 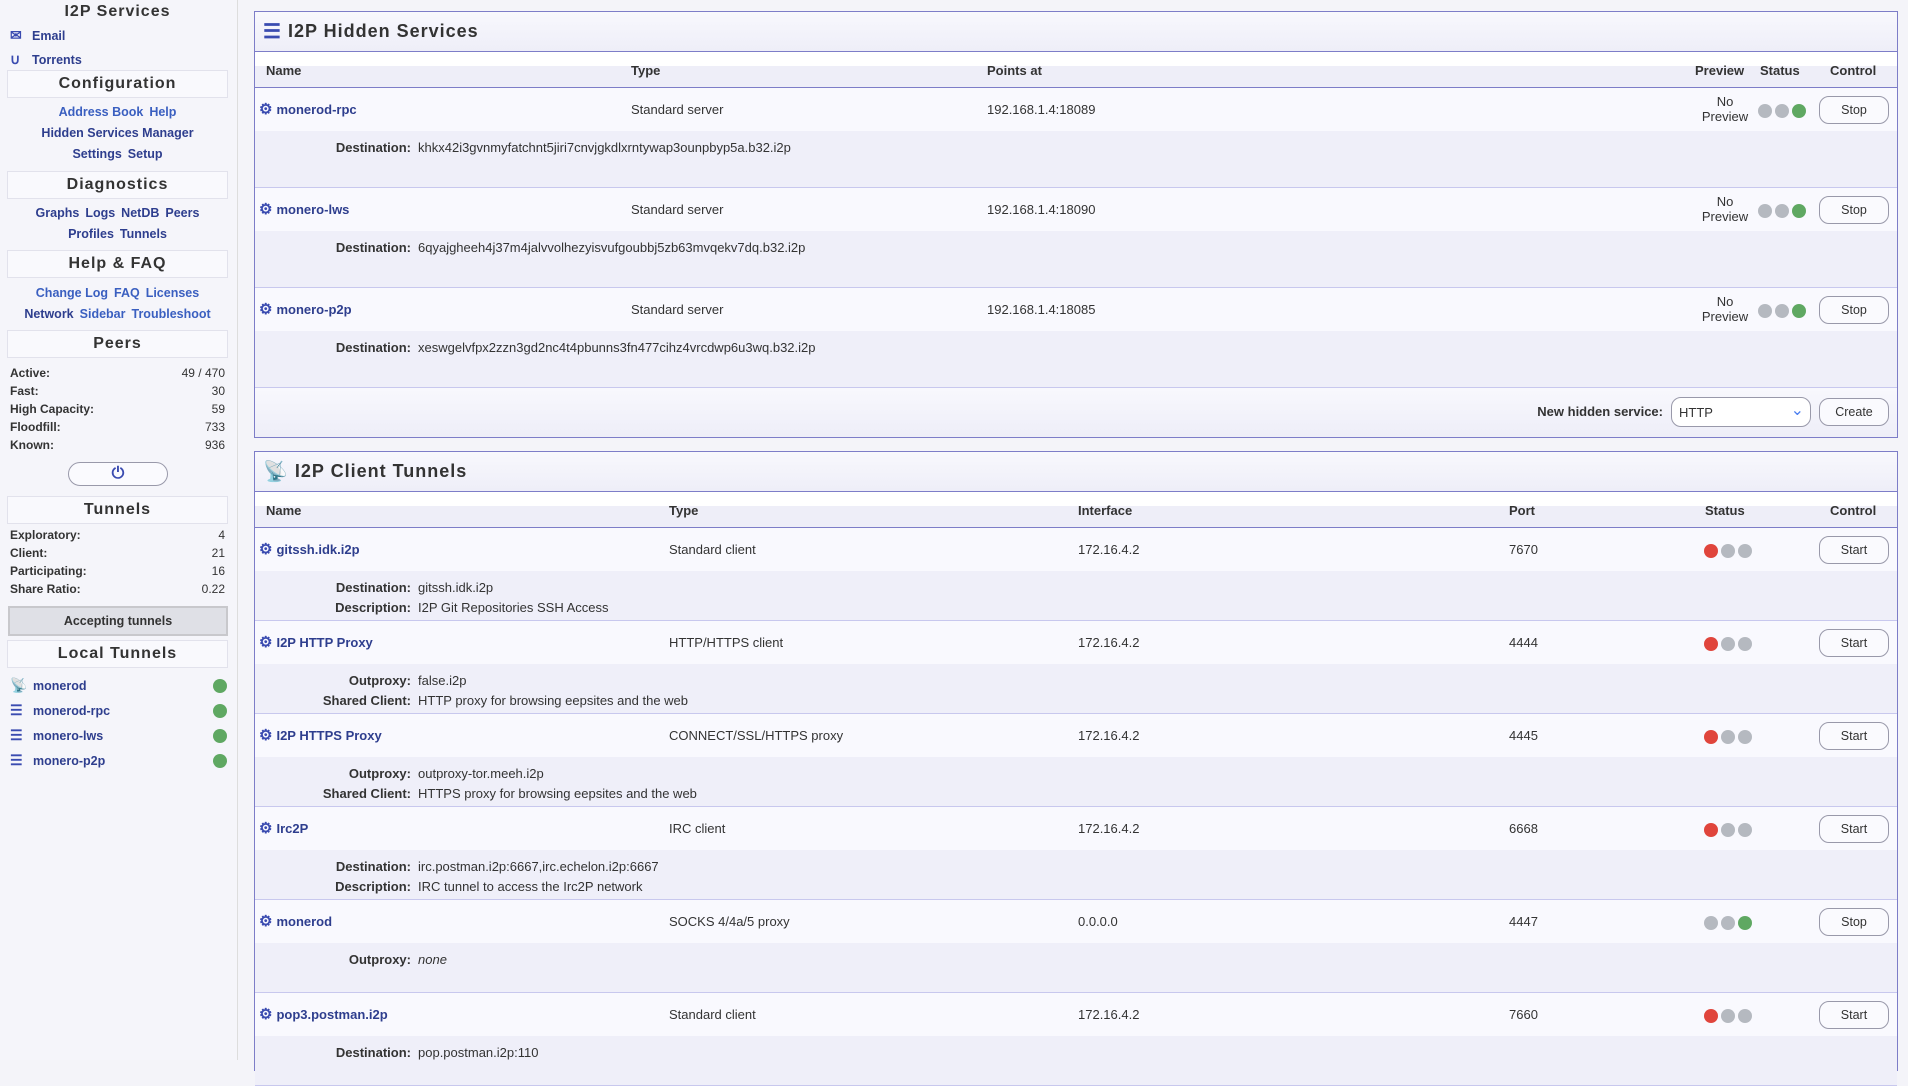 I want to click on power-button: ⏻, so click(x=118, y=474).